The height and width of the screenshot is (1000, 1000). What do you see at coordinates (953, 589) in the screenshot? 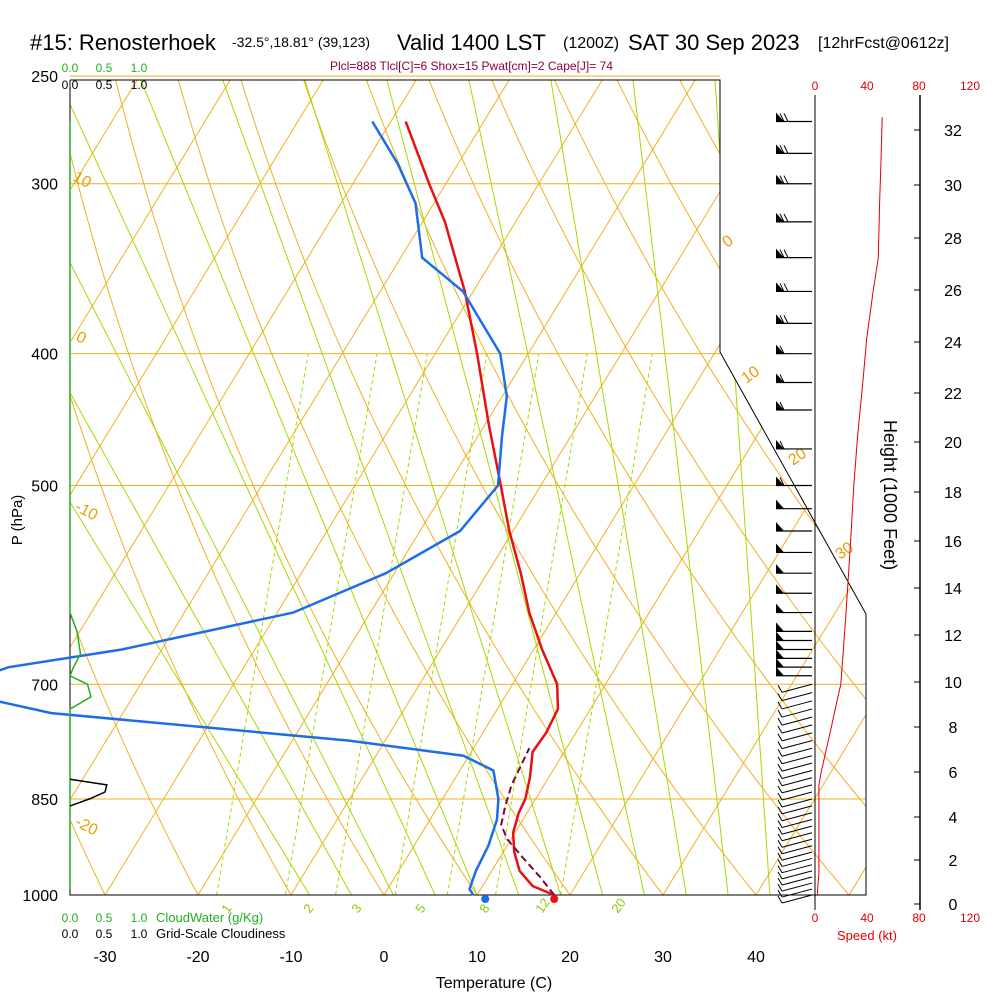
I see `height-tick-label: 14` at bounding box center [953, 589].